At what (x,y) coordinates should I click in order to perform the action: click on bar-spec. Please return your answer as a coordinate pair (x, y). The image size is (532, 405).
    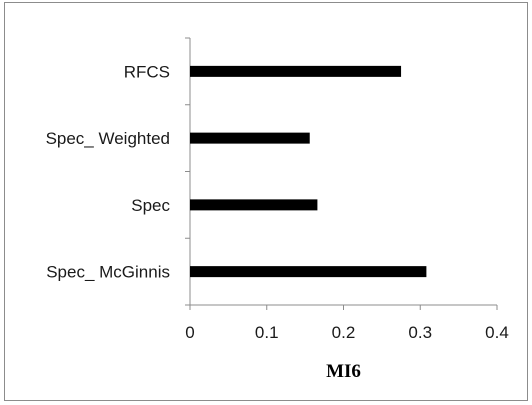
    Looking at the image, I should click on (254, 205).